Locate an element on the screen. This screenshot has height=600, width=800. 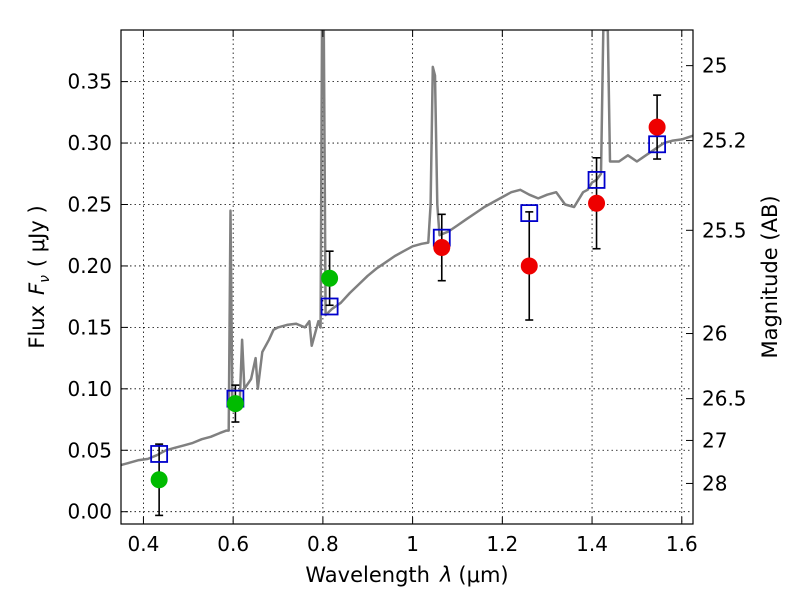
x-tick-label: 0.4 is located at coordinates (144, 544).